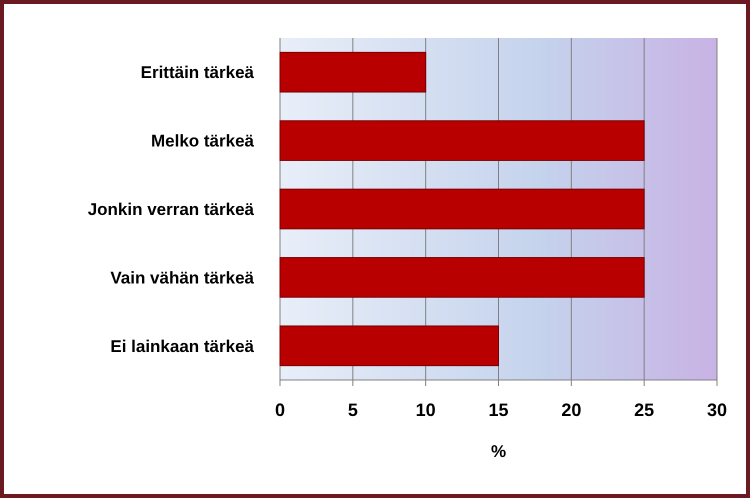 The height and width of the screenshot is (498, 750). What do you see at coordinates (571, 410) in the screenshot?
I see `x-tick-label: 20` at bounding box center [571, 410].